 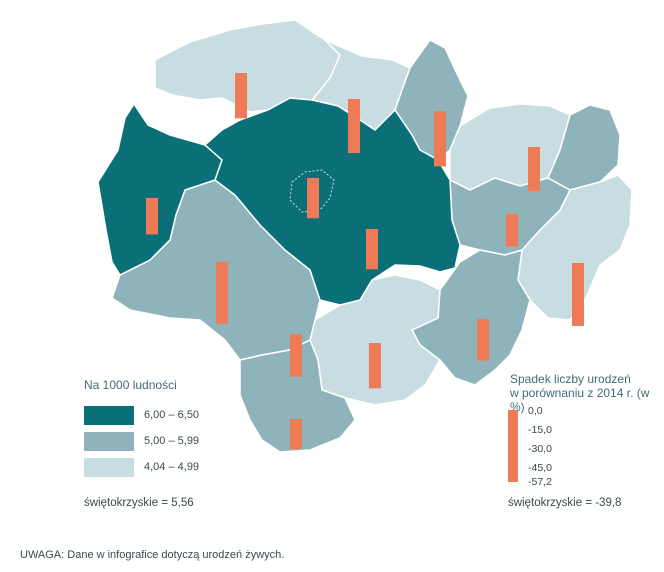 What do you see at coordinates (109, 415) in the screenshot?
I see `legend-swatch-high` at bounding box center [109, 415].